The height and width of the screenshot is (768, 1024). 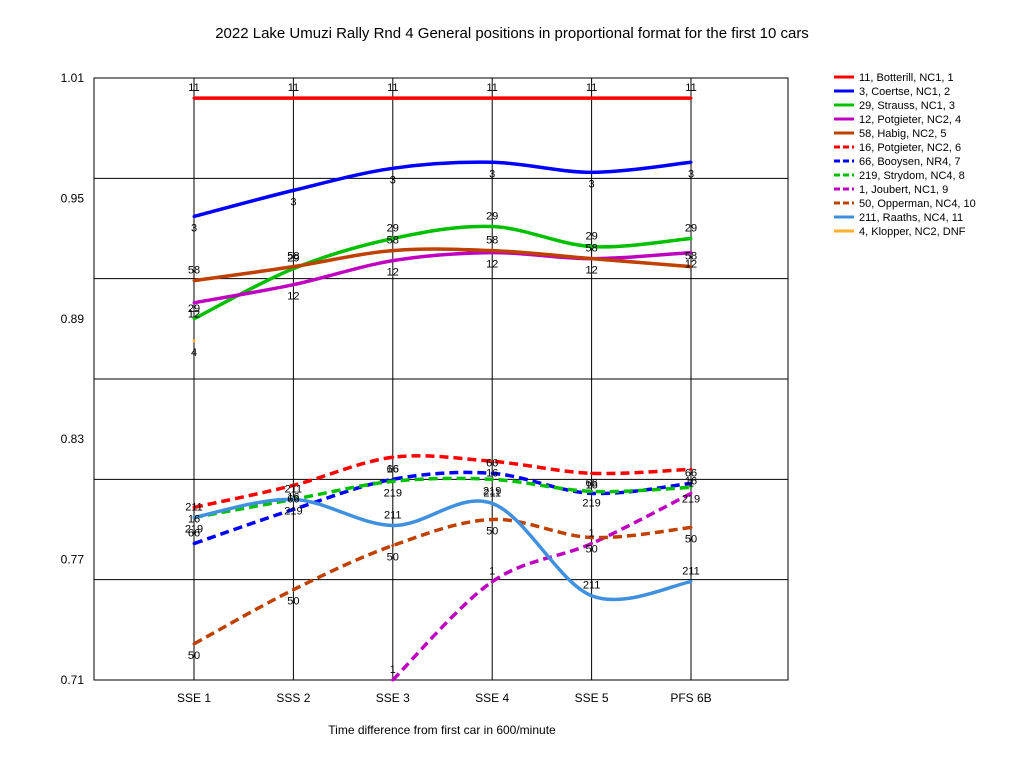 What do you see at coordinates (904, 92) in the screenshot?
I see `legend-entry: 3, Coertse, NC1, 2` at bounding box center [904, 92].